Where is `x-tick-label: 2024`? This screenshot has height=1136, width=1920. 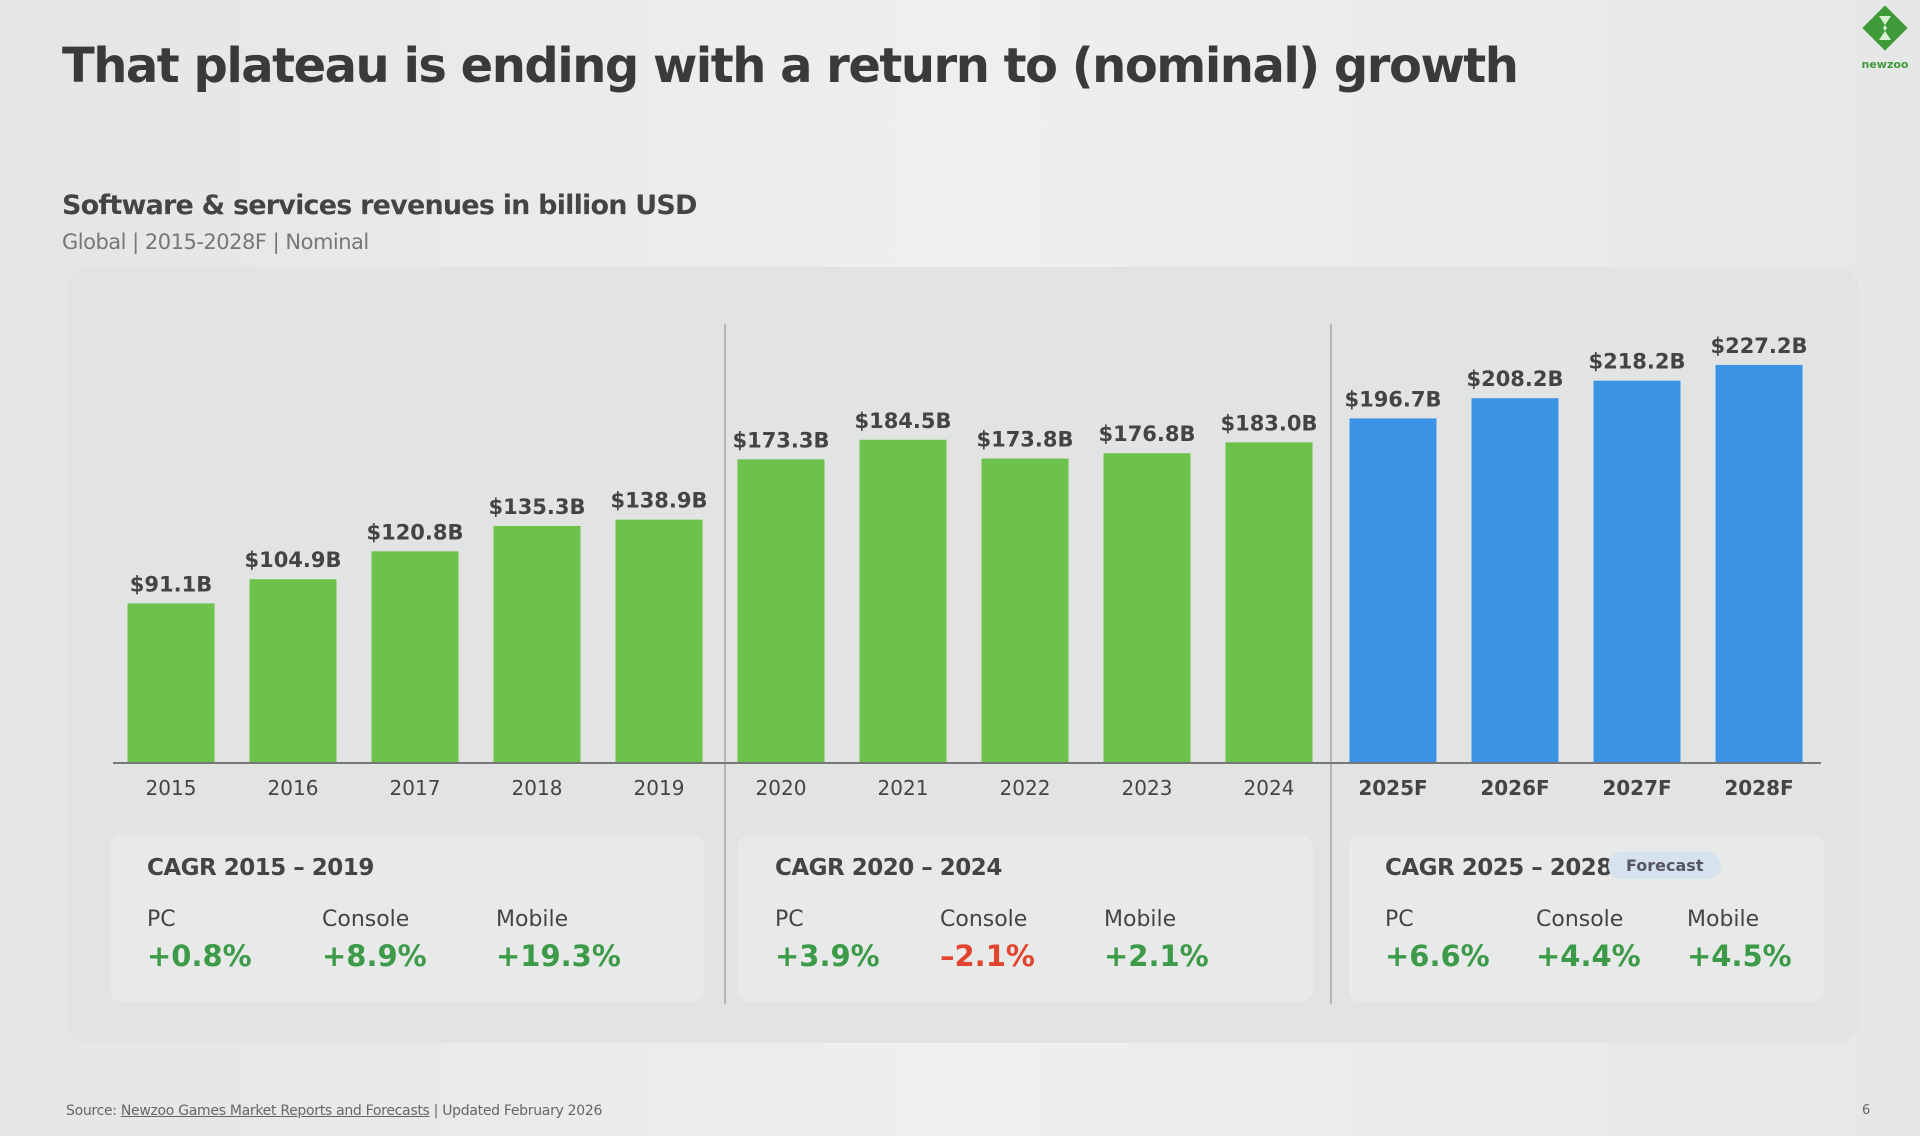
x-tick-label: 2024 is located at coordinates (1269, 788).